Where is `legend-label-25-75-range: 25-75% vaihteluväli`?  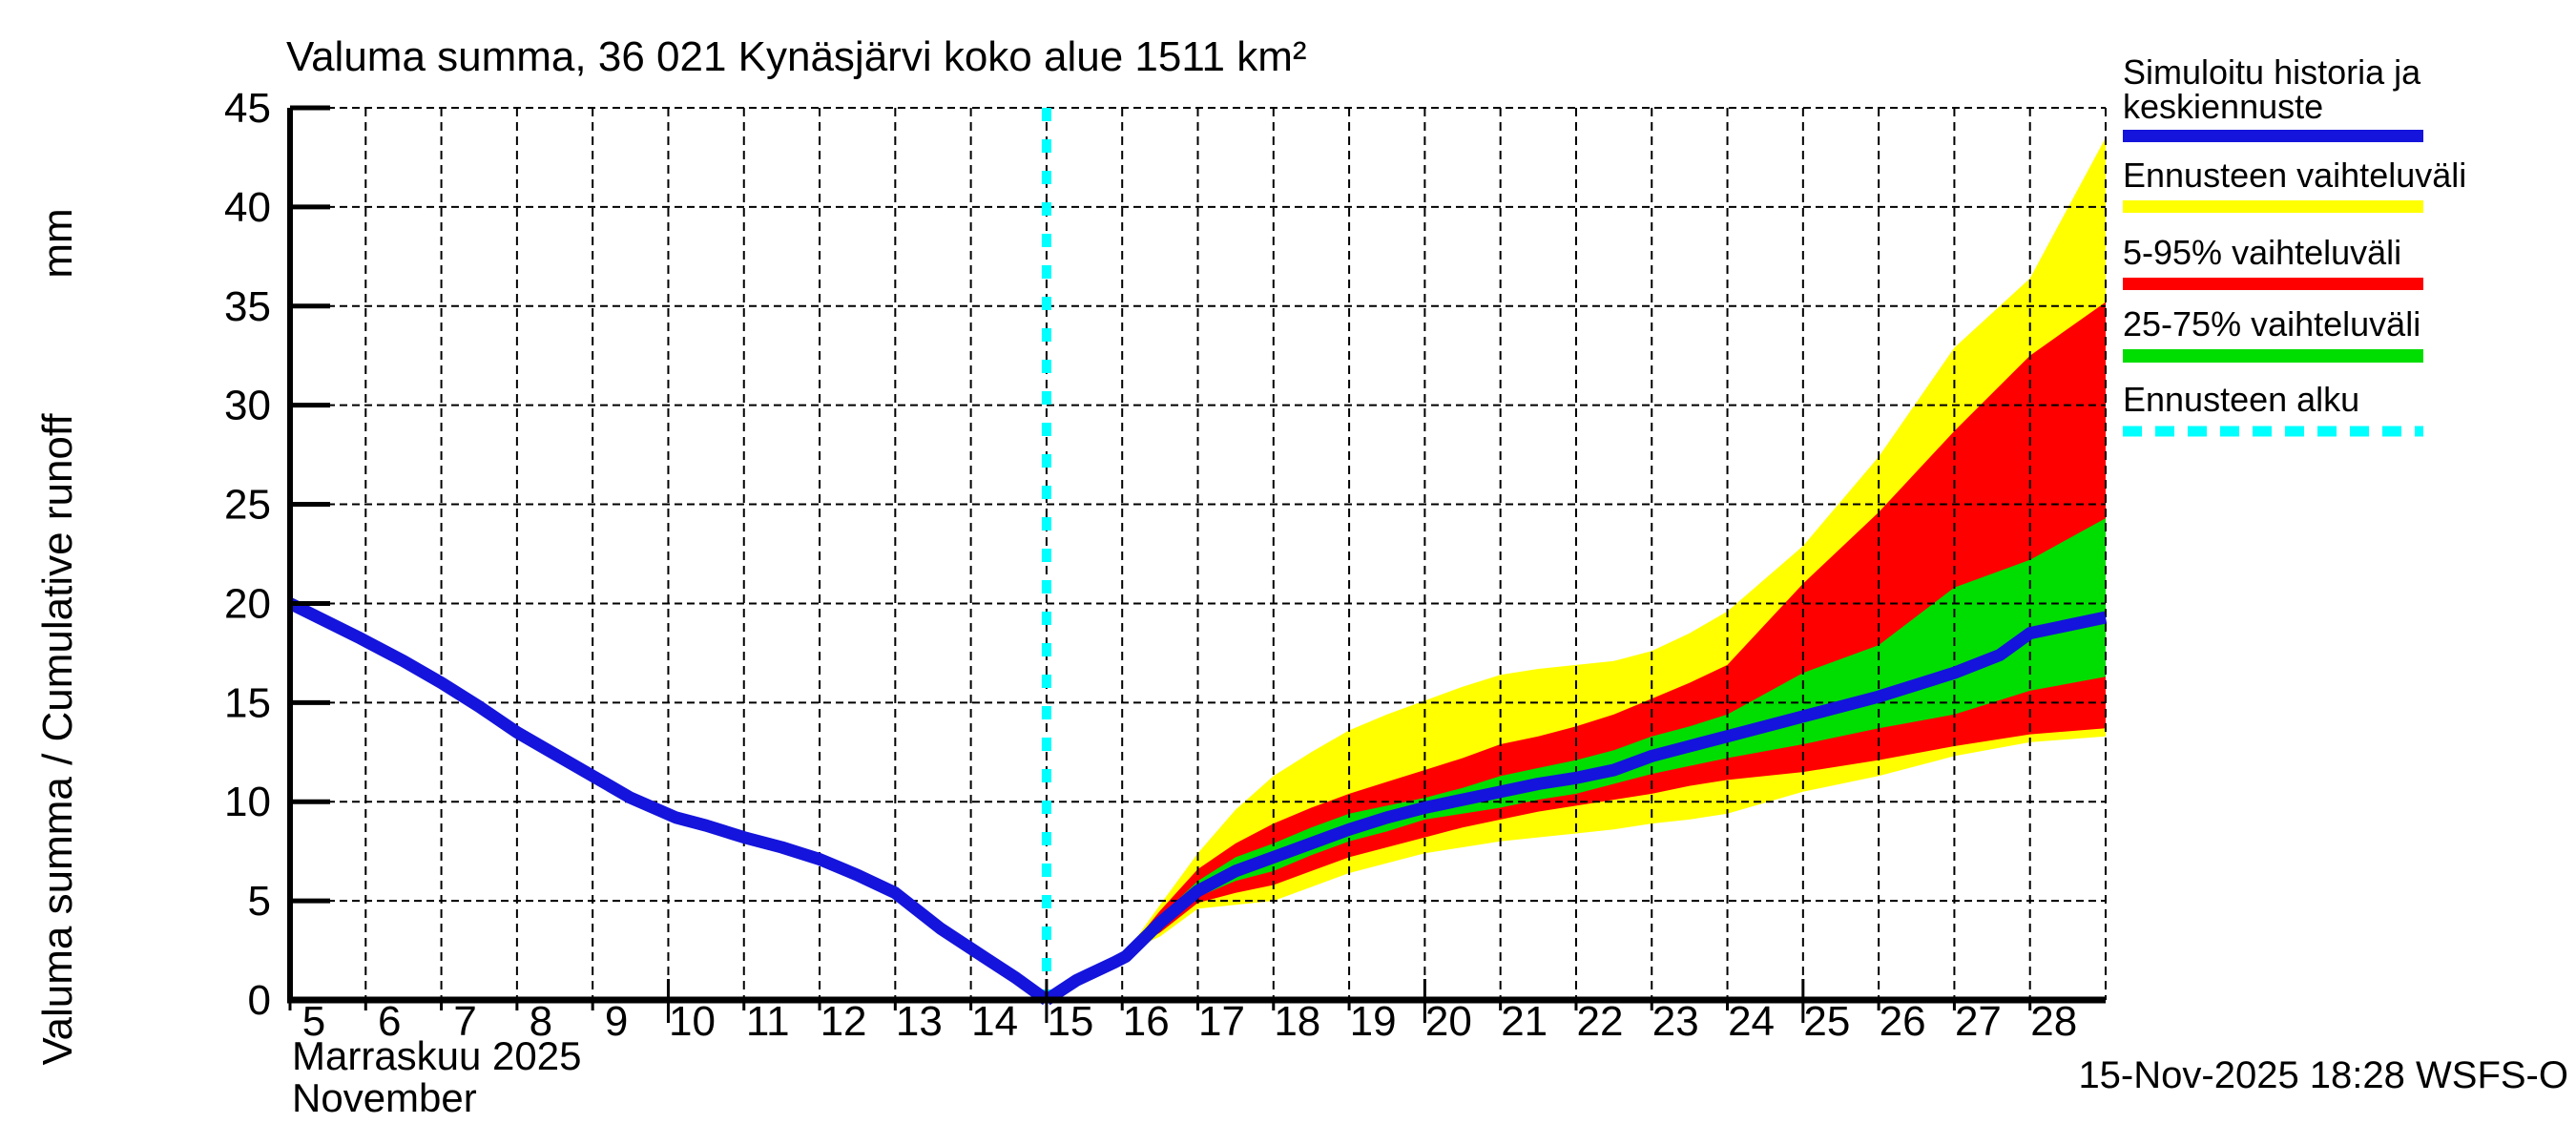 legend-label-25-75-range: 25-75% vaihteluväli is located at coordinates (2271, 324).